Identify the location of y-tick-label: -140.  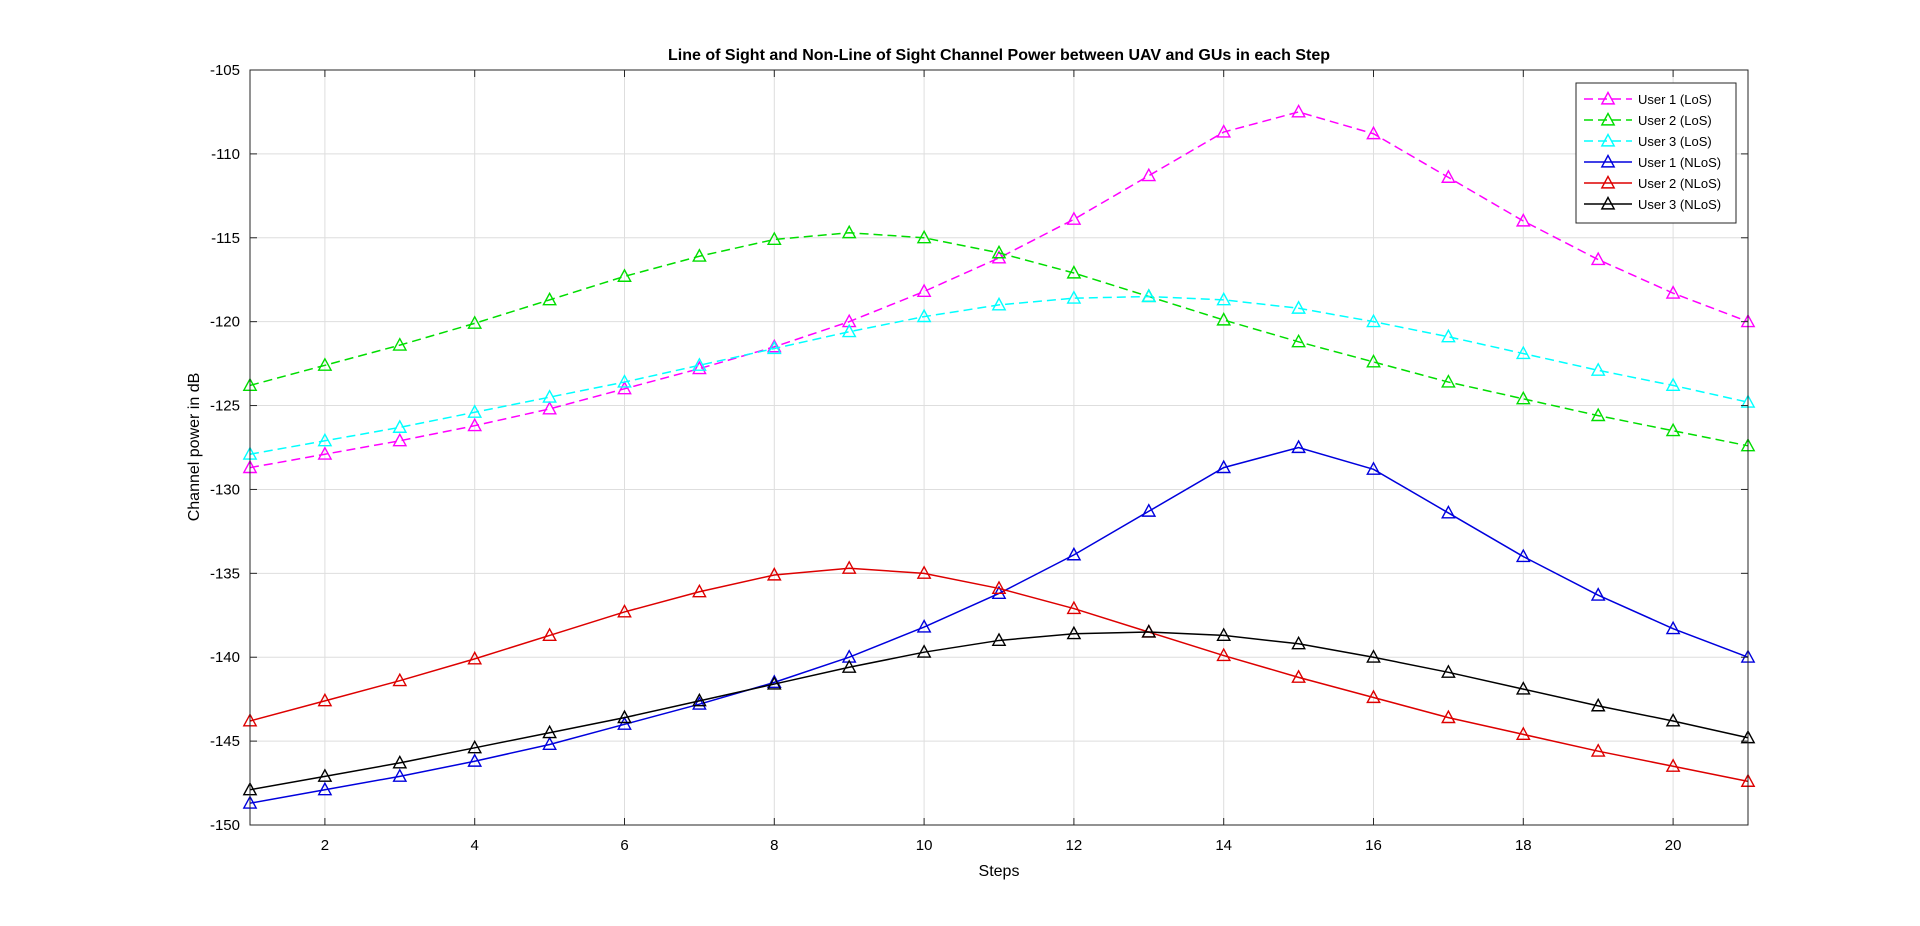
(225, 657).